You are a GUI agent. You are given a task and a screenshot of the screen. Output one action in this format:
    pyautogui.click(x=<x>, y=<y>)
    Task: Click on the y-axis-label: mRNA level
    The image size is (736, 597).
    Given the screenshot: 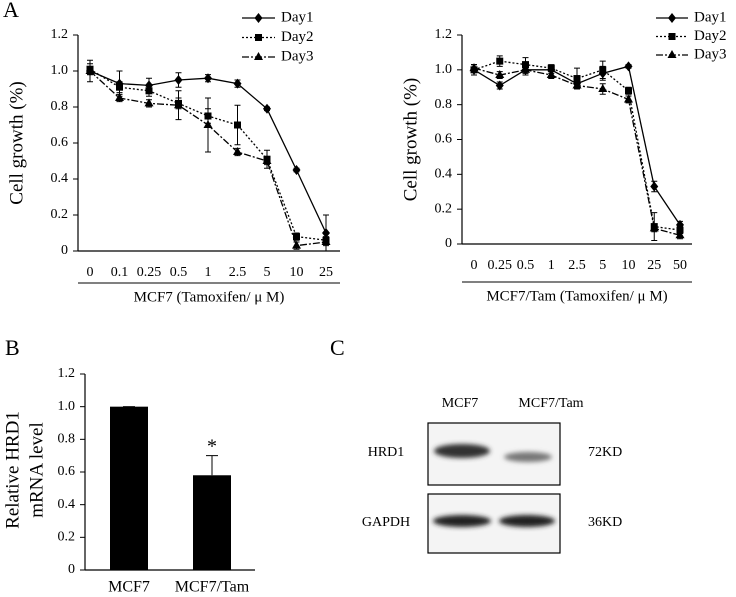 What is the action you would take?
    pyautogui.click(x=36, y=470)
    